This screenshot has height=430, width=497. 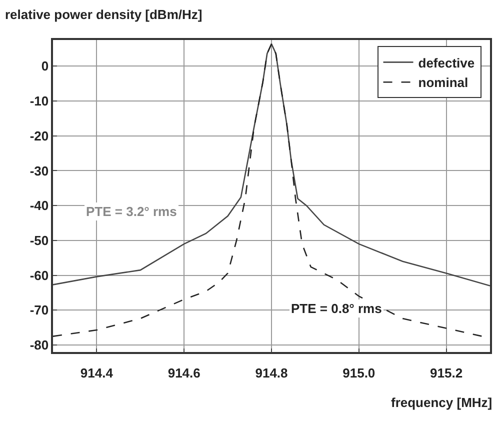 I want to click on y-tick-label: -20, so click(x=39, y=136).